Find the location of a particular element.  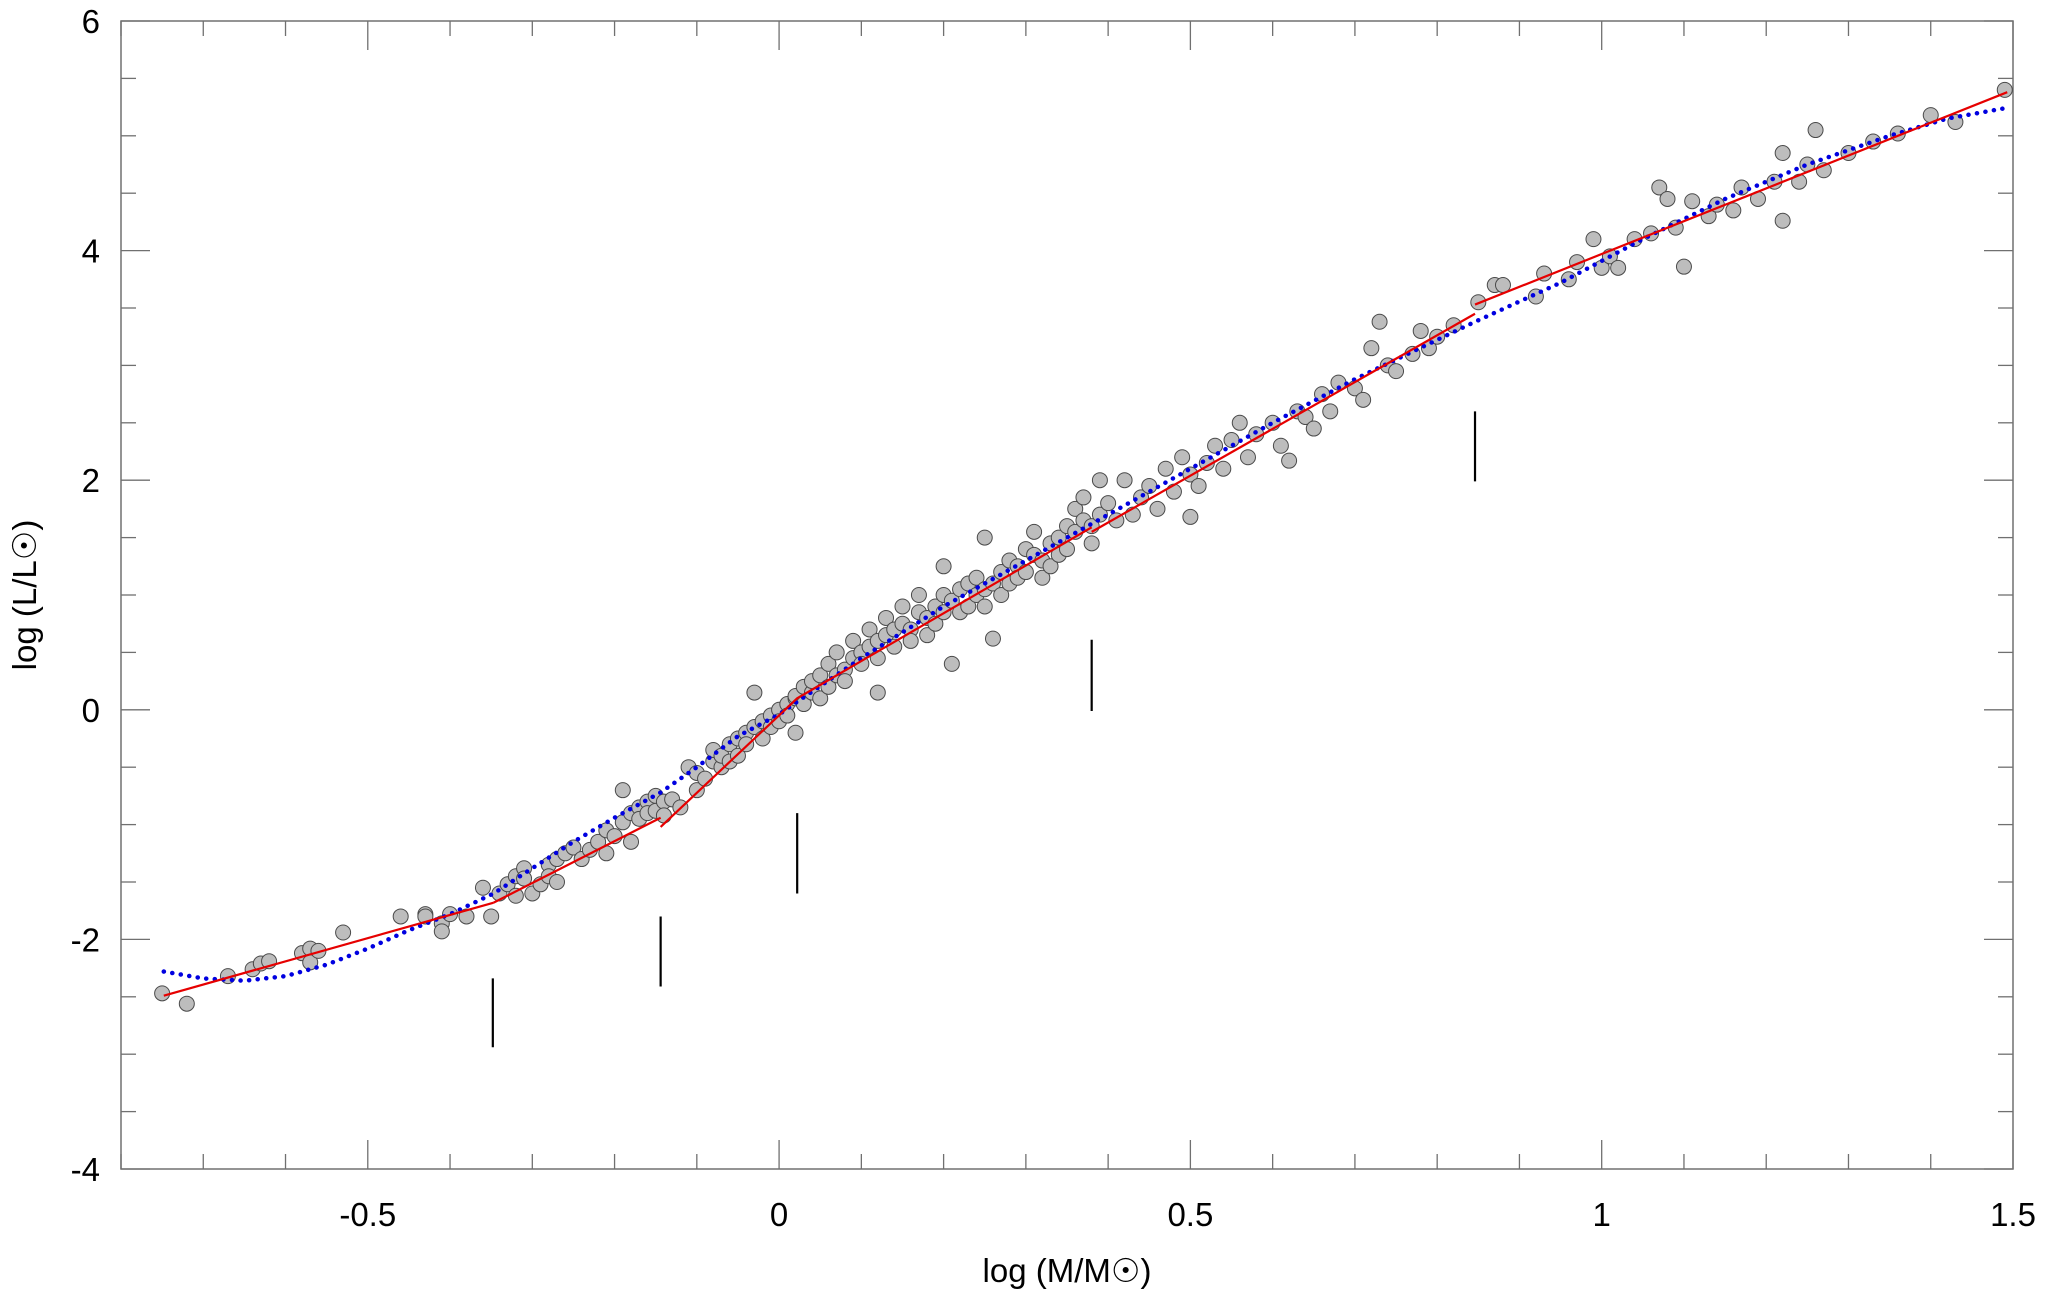

y-tick-label: 0 is located at coordinates (91, 710).